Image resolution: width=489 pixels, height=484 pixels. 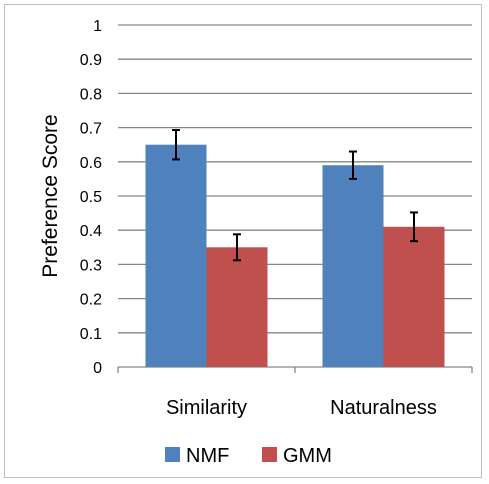 I want to click on legend-swatch-gmm, so click(x=269, y=454).